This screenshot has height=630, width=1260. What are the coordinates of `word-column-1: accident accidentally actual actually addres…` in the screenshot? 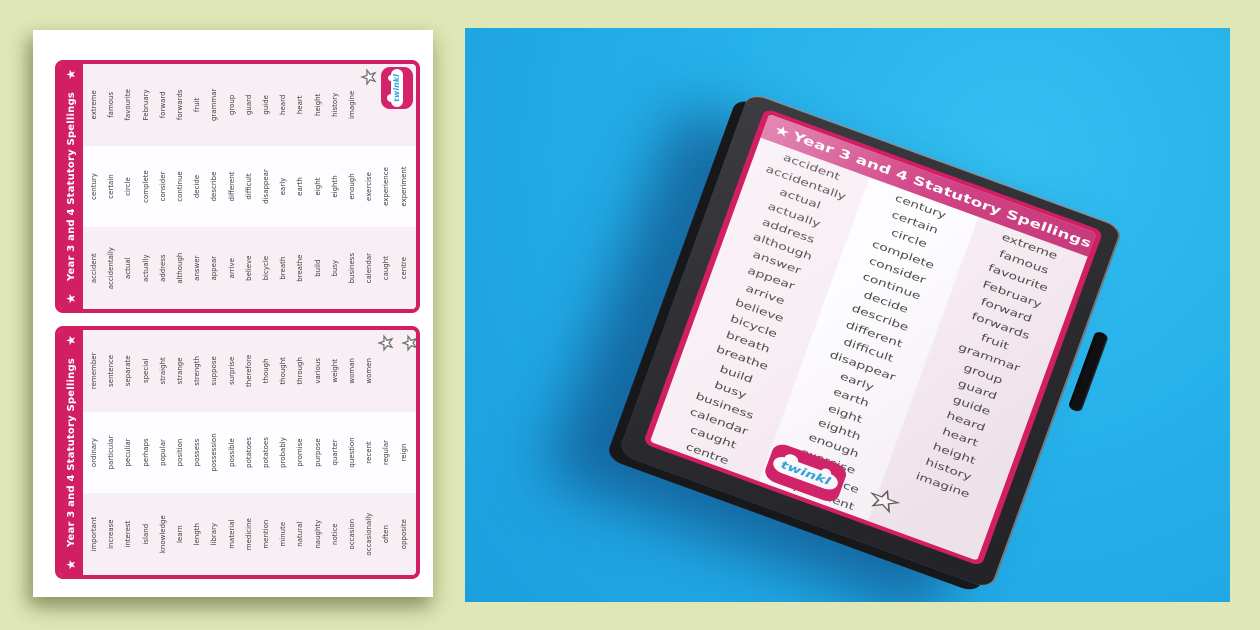 It's located at (249, 268).